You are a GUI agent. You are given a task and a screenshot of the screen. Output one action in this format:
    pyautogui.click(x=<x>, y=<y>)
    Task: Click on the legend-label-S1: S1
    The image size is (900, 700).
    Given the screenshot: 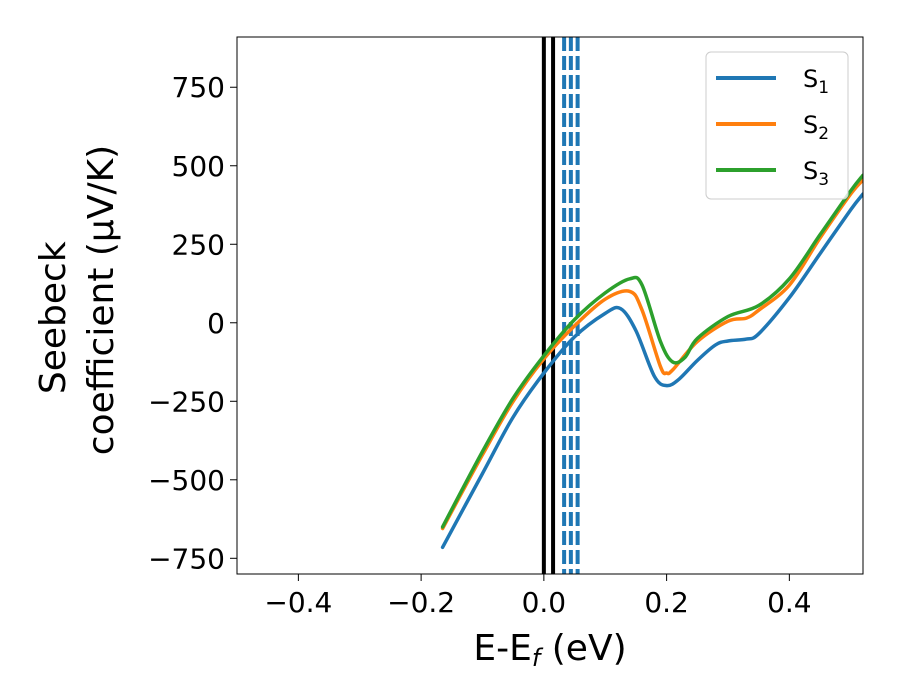 What is the action you would take?
    pyautogui.click(x=816, y=81)
    